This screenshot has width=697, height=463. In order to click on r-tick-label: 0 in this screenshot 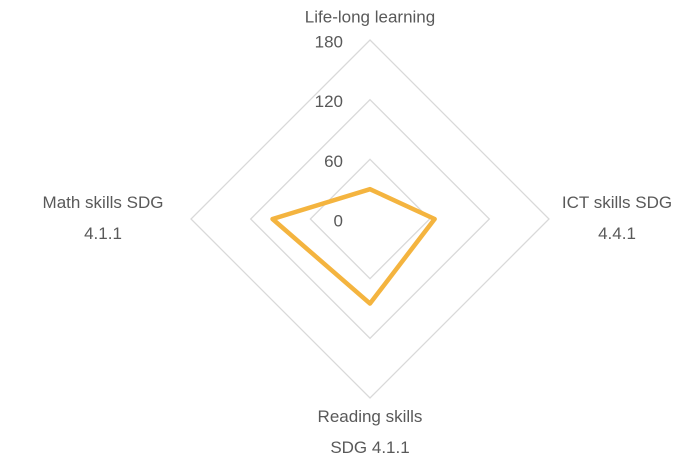, I will do `click(338, 220)`.